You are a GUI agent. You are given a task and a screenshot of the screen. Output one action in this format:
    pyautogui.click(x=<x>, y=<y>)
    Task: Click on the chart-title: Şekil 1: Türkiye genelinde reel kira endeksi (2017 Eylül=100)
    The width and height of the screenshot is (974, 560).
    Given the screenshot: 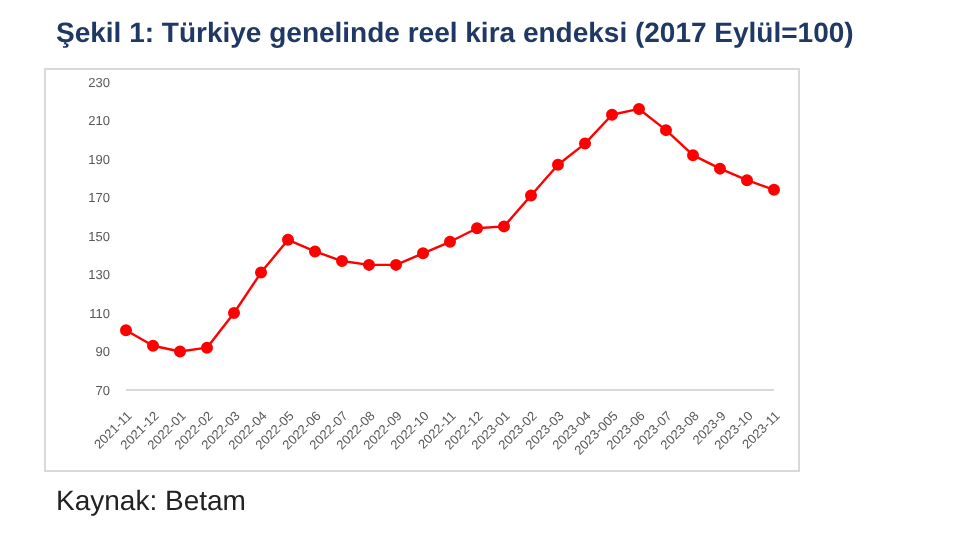 What is the action you would take?
    pyautogui.click(x=456, y=34)
    